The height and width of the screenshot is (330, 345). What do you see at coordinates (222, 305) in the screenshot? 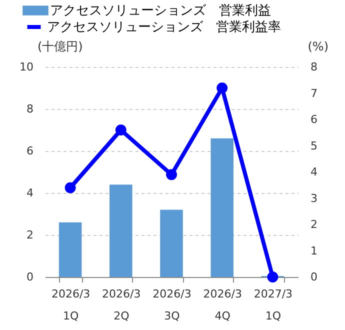
I see `x-tick-label: 2026/3 4Q` at bounding box center [222, 305].